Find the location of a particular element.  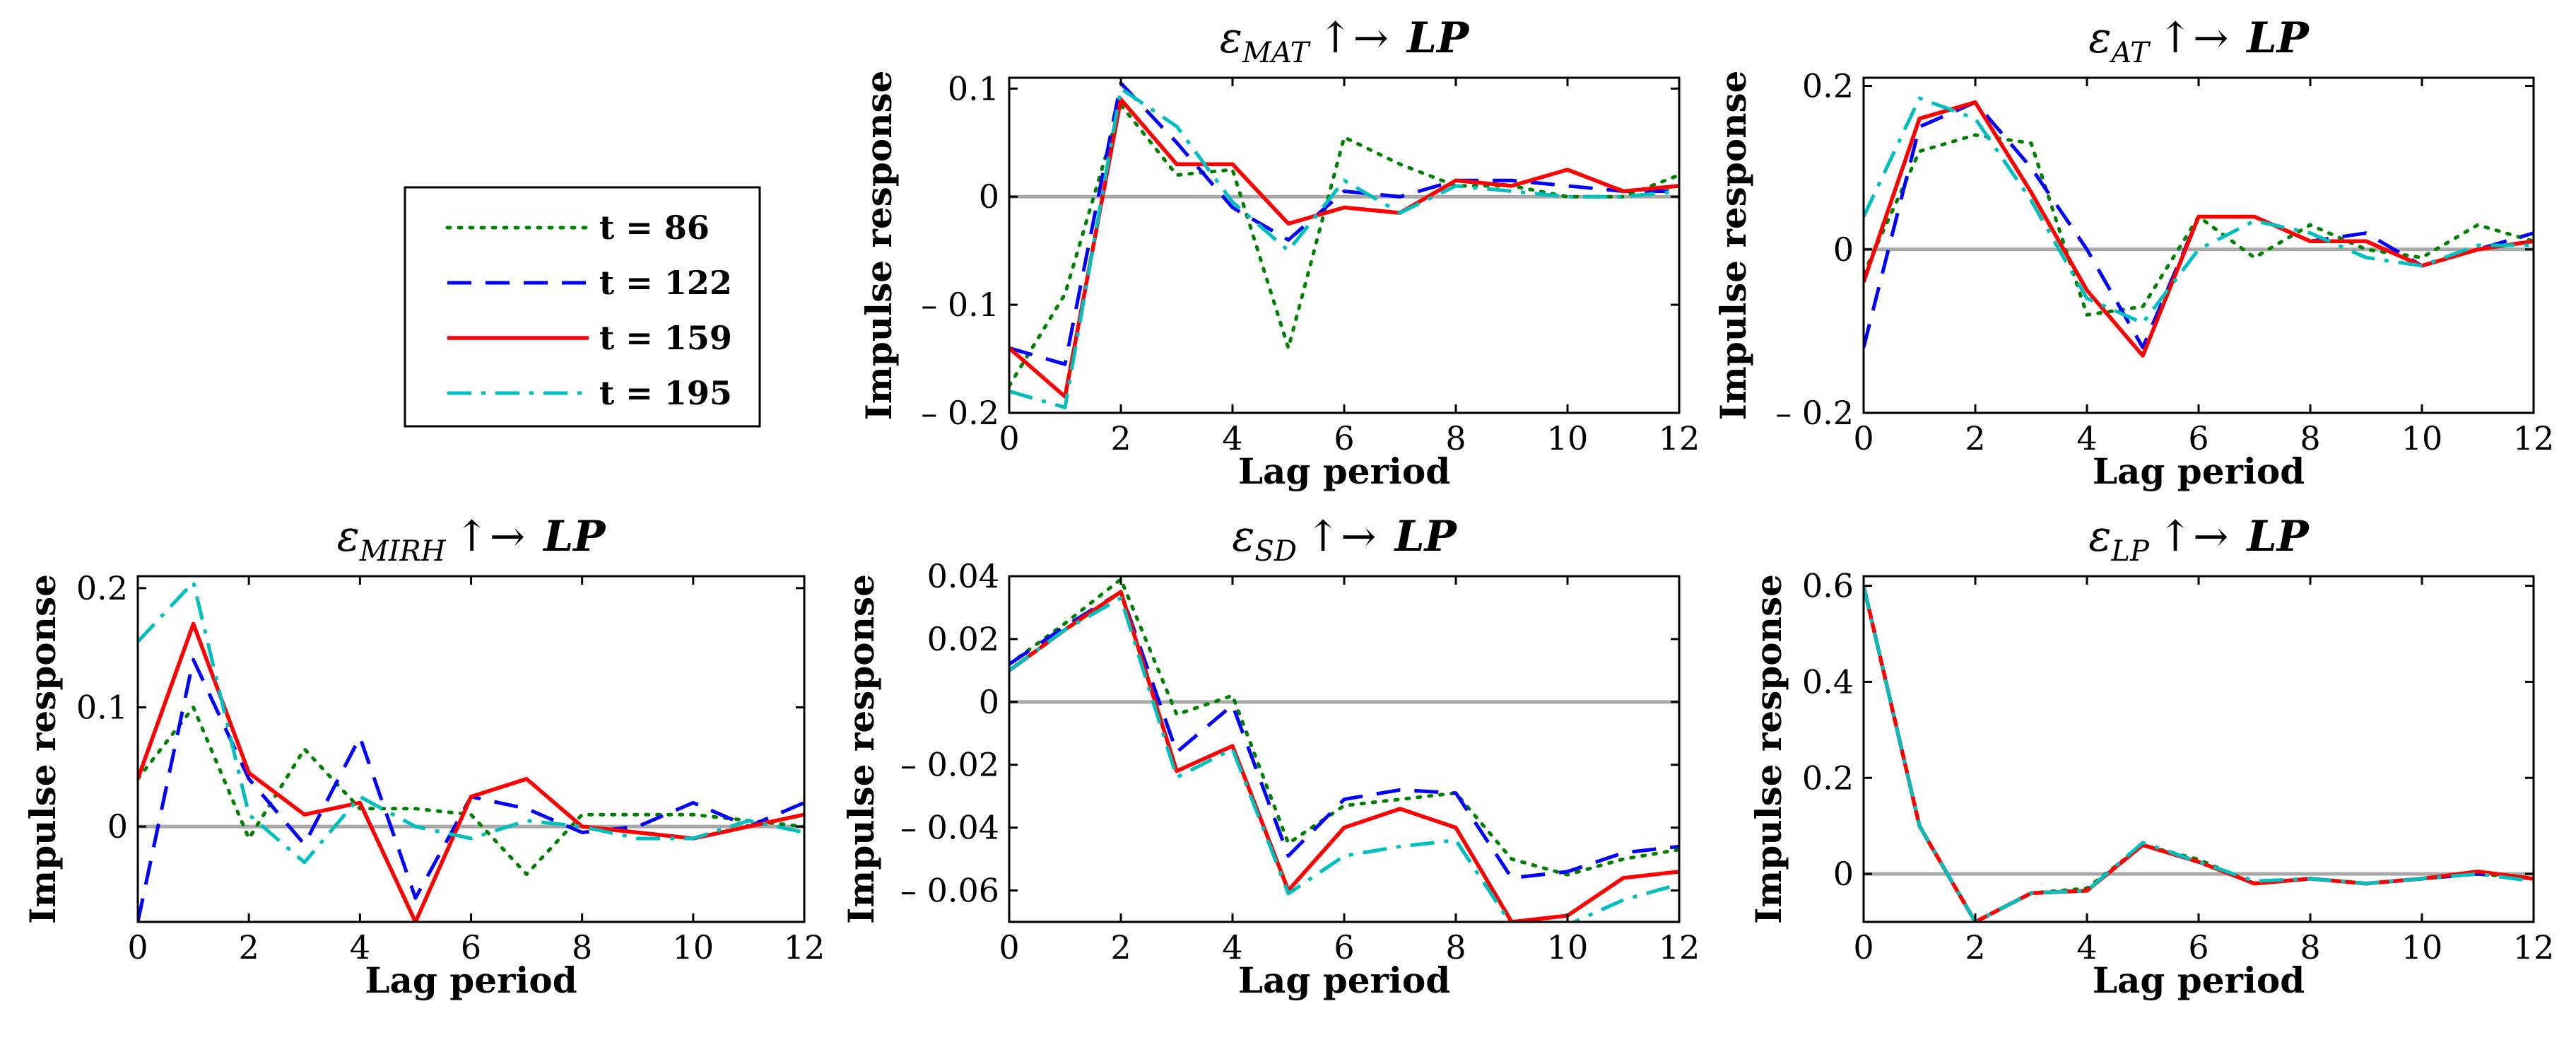

chart-title: εMAT ↑→ LP is located at coordinates (1345, 41).